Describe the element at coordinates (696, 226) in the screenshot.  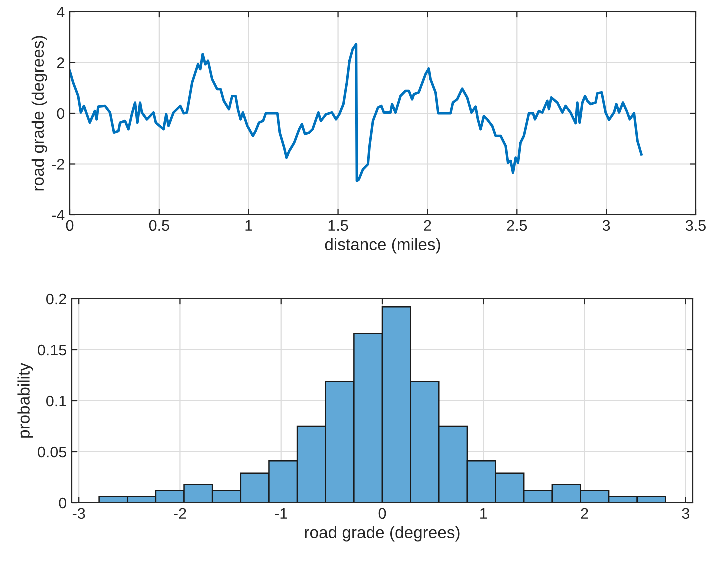
I see `x-tick-label: 3.5` at that location.